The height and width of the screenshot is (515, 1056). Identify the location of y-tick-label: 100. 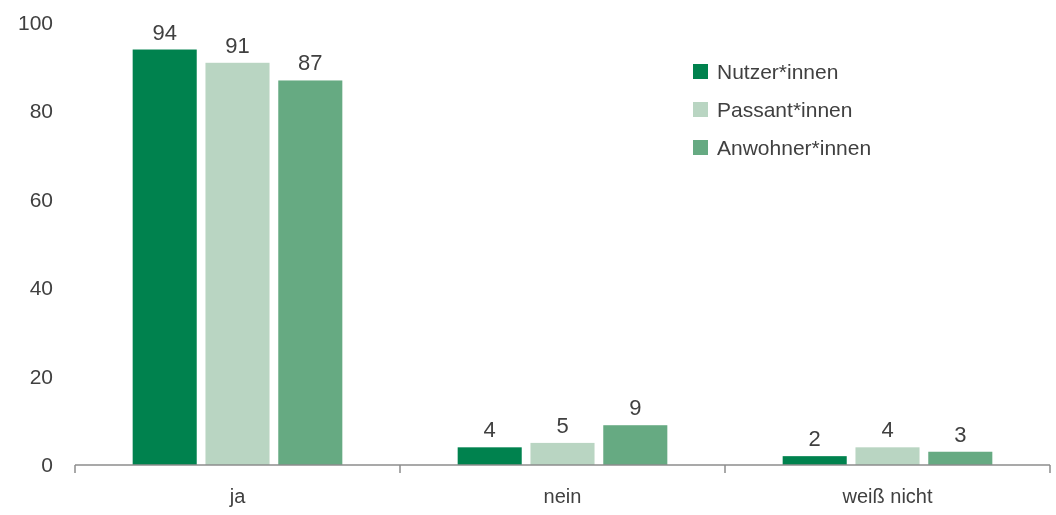
(35, 22).